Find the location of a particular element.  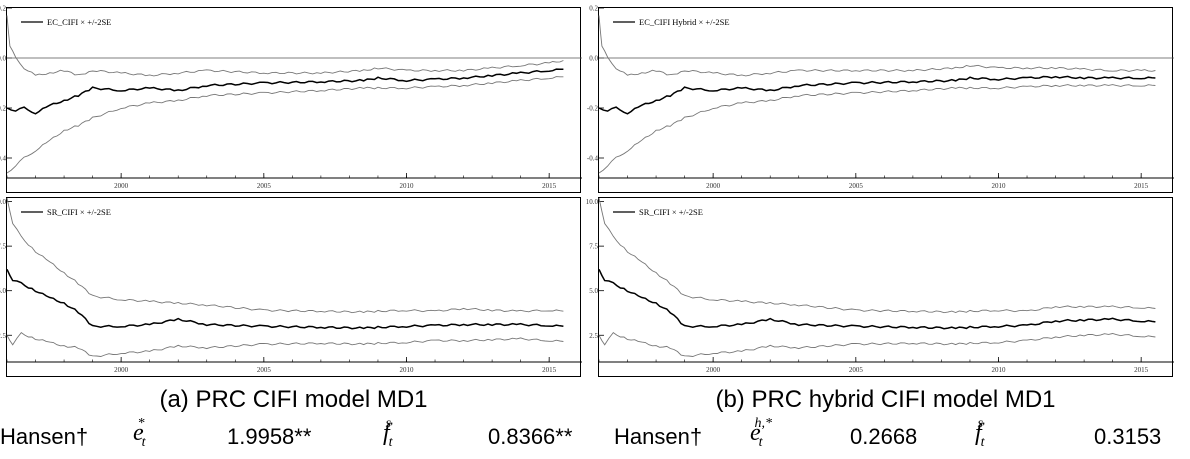

e-sup-a: * is located at coordinates (141, 423).